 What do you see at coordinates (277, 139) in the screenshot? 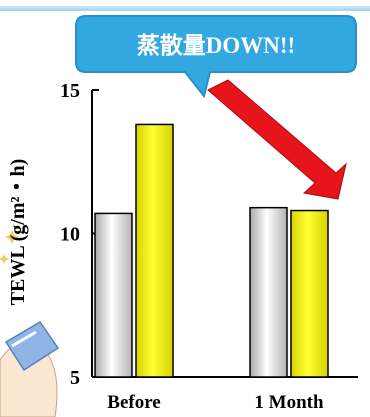
I see `down-arrow-icon` at bounding box center [277, 139].